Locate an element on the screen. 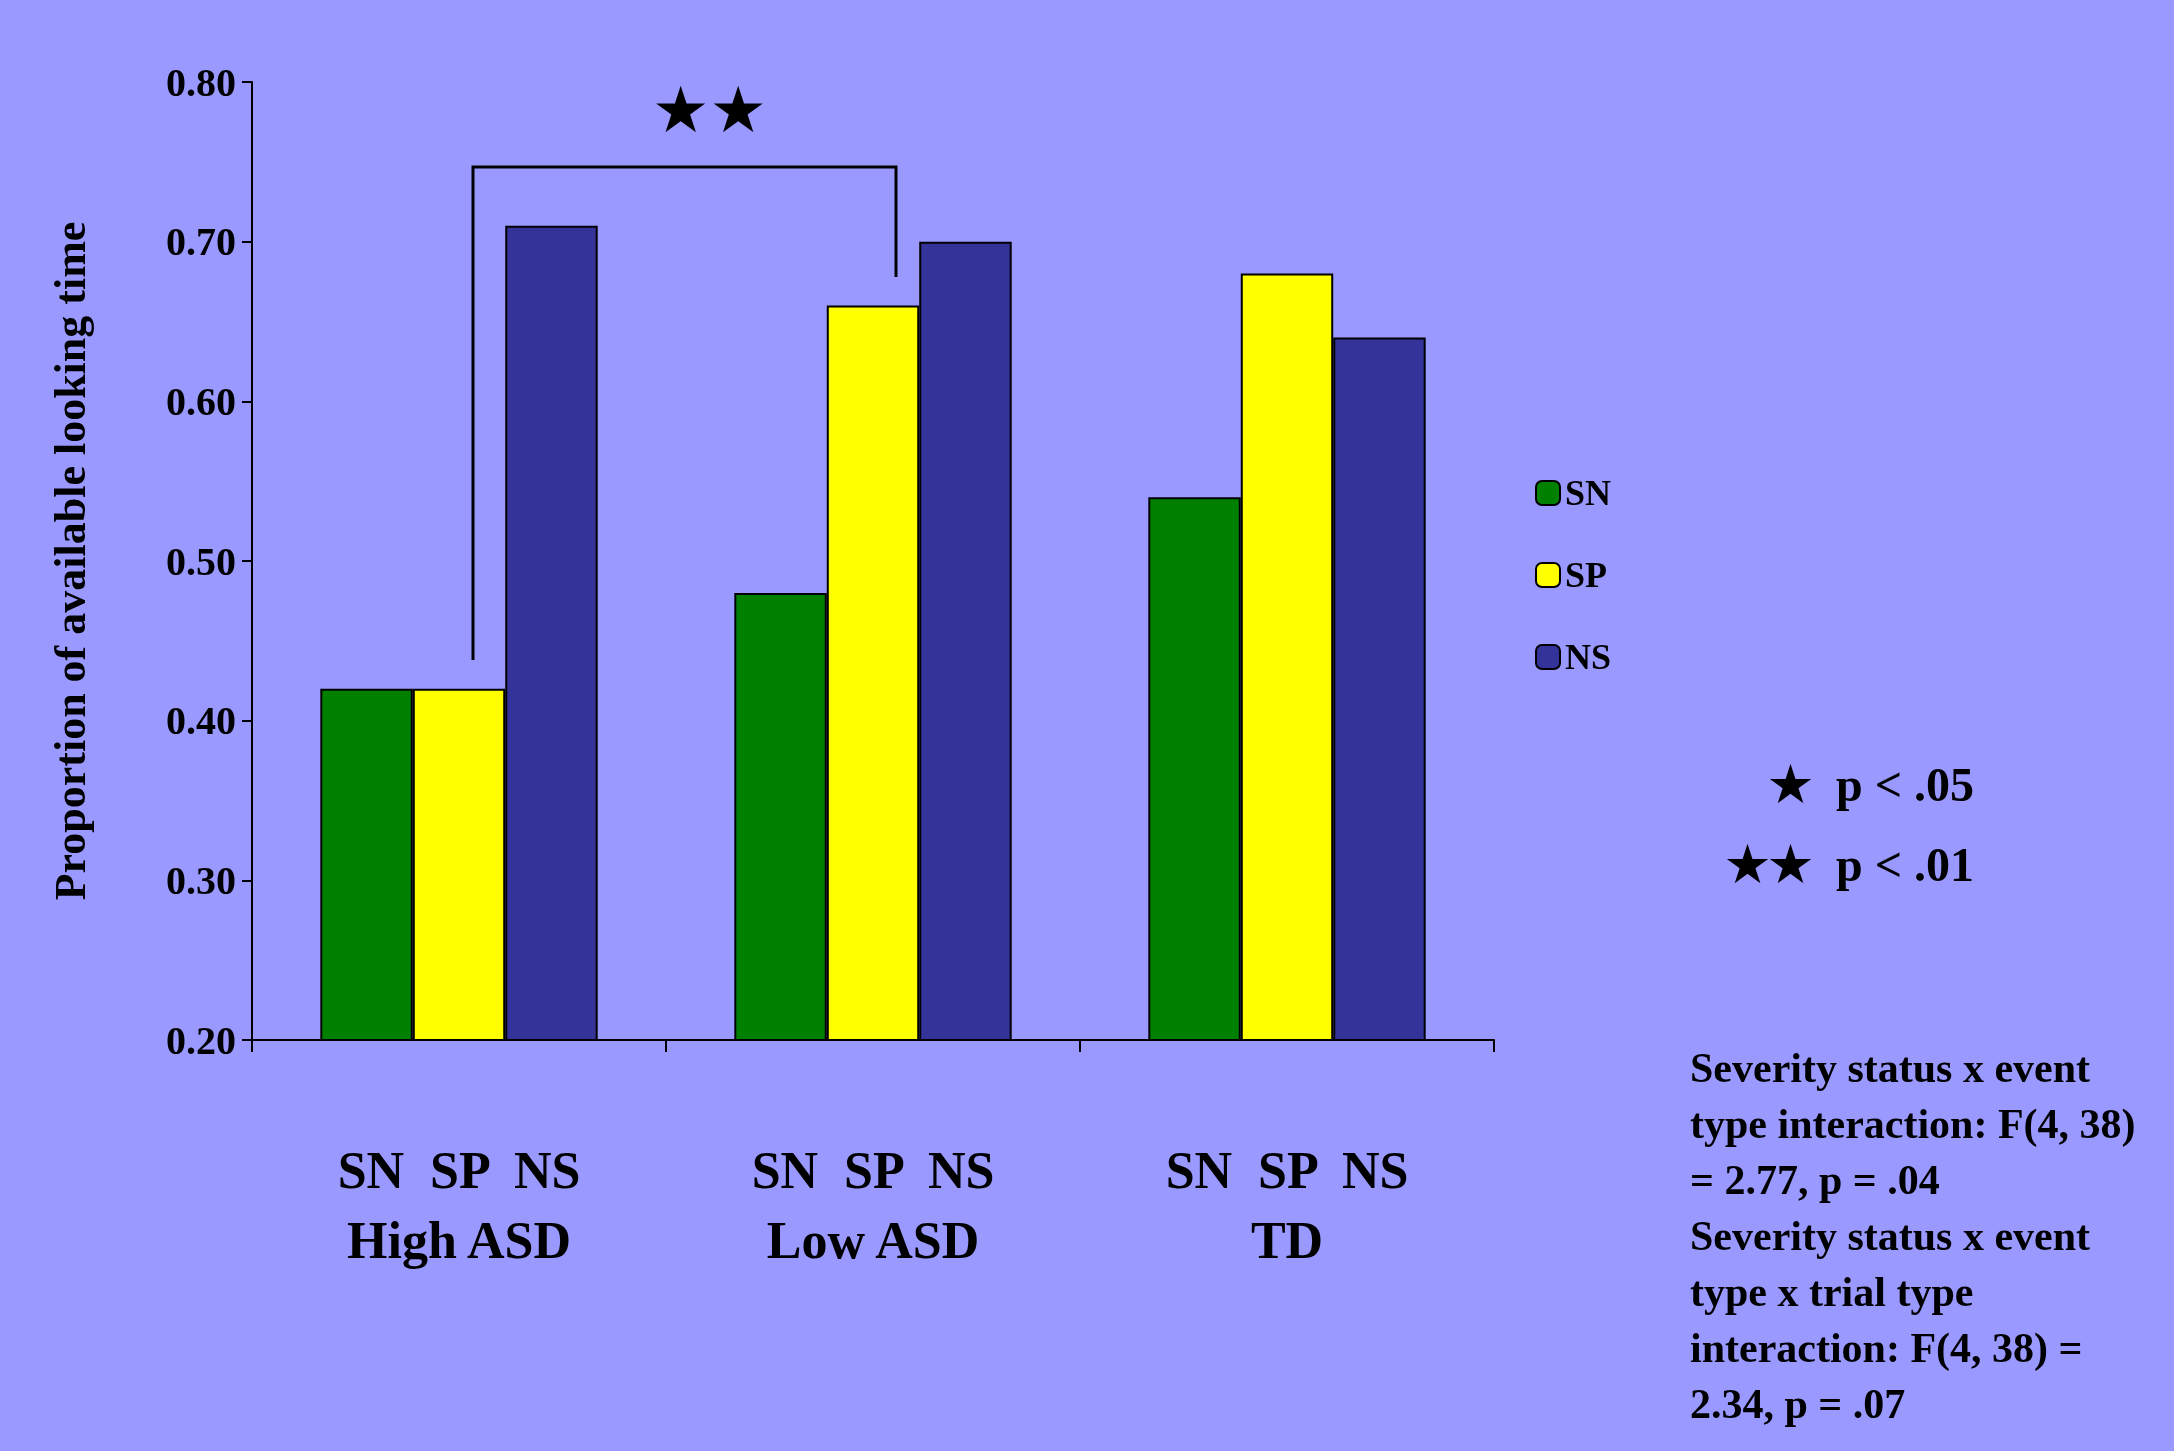  y-tick-label: 0.60 is located at coordinates (201, 401).